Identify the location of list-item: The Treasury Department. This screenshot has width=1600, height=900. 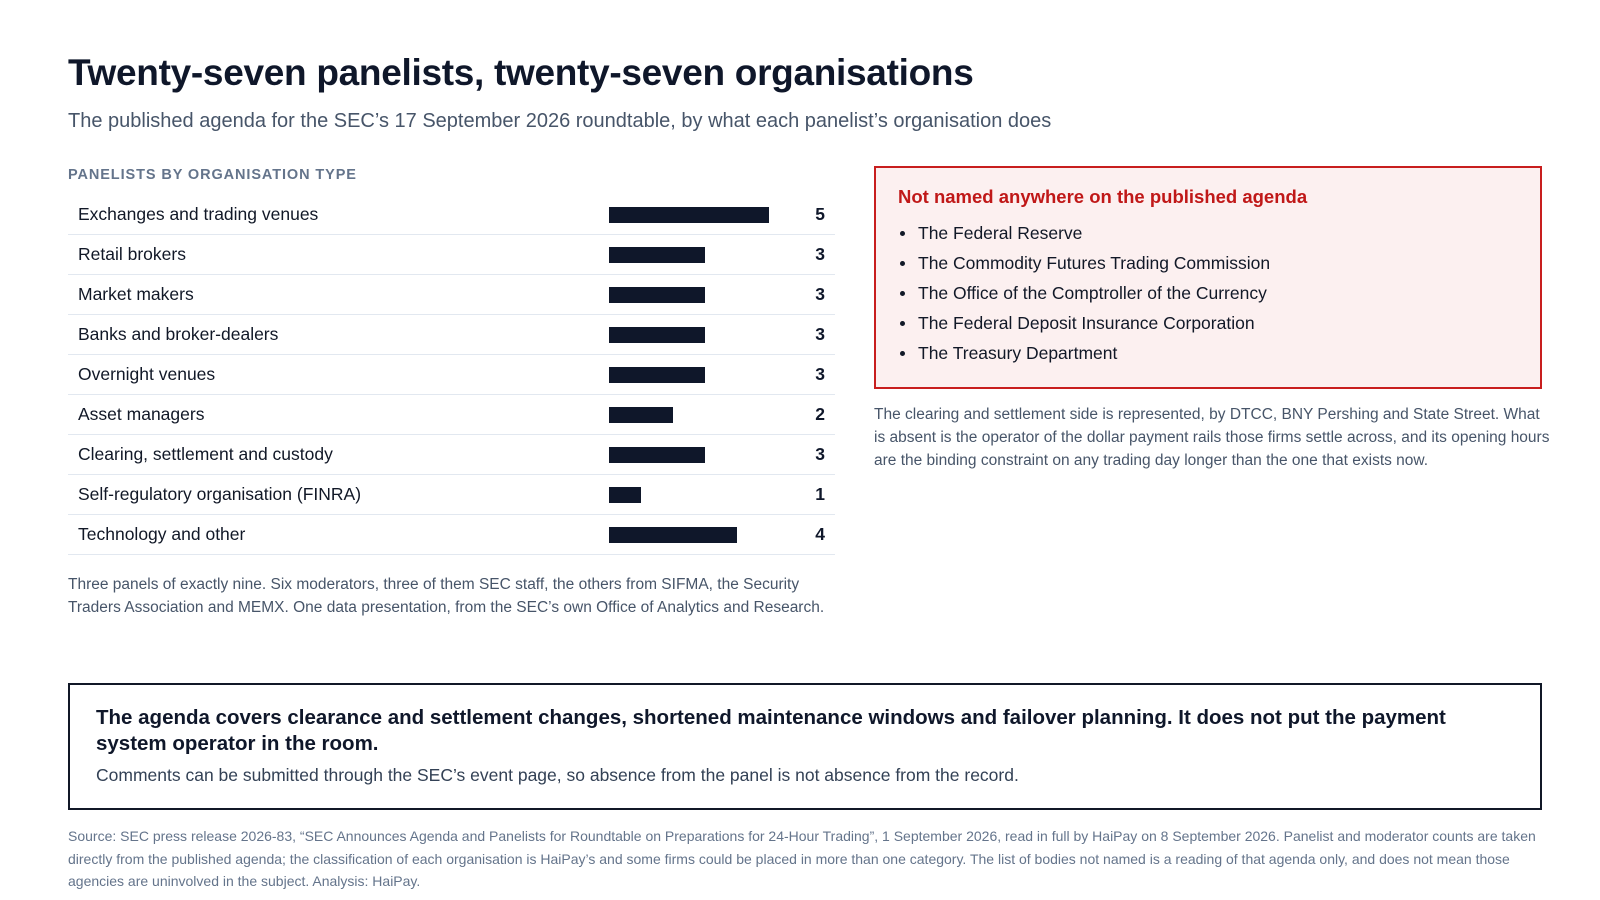
(1208, 353).